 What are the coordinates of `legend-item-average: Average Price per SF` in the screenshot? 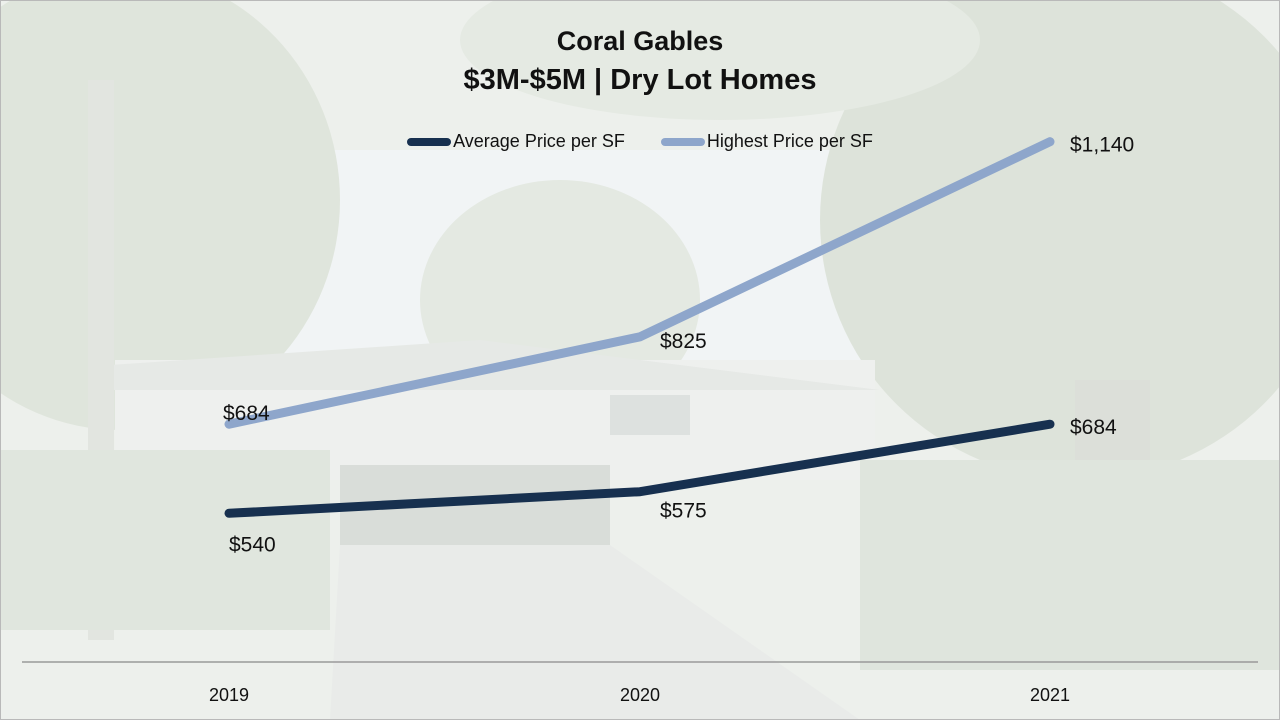 It's located at (516, 141).